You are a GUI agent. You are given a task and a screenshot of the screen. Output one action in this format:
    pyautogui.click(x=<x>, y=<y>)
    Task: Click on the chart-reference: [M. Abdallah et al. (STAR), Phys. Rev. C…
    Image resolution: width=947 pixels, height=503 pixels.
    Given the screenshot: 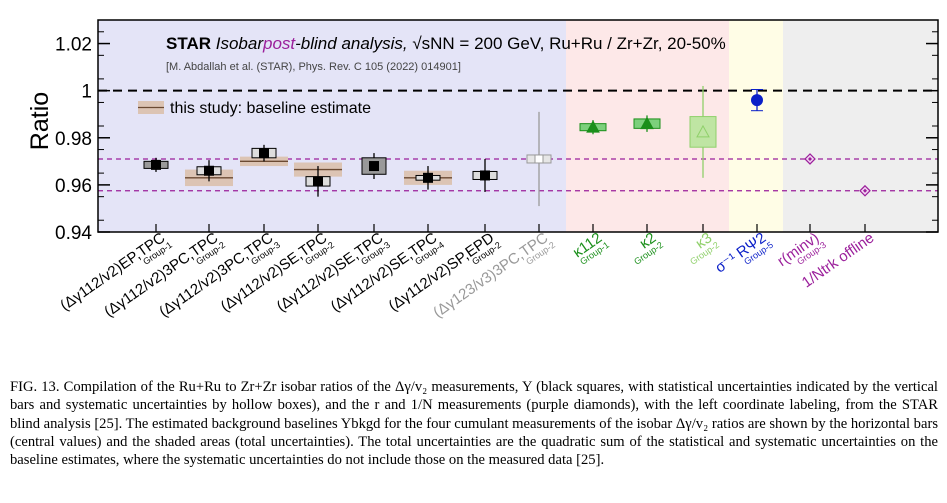 What is the action you would take?
    pyautogui.click(x=313, y=67)
    